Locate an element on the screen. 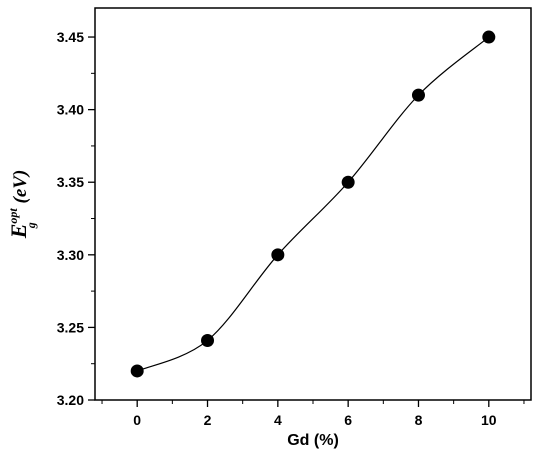  y-tick-label: 3.25 is located at coordinates (70, 327).